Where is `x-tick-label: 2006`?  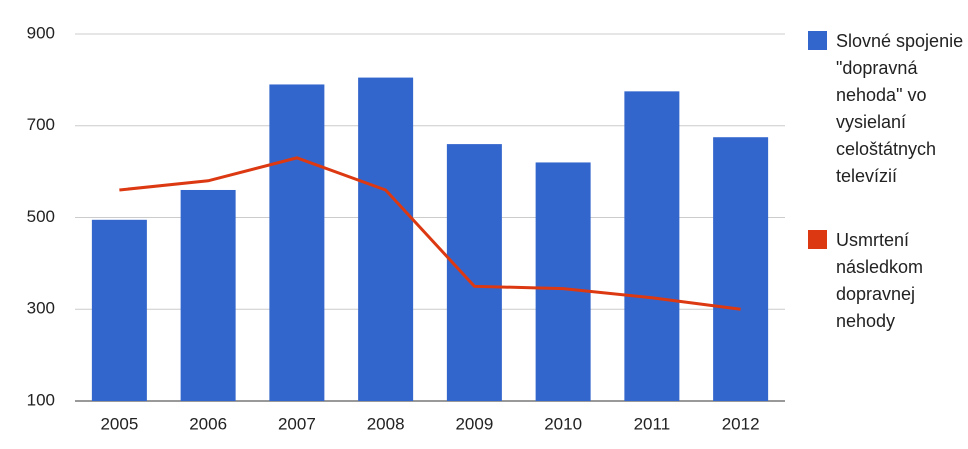 x-tick-label: 2006 is located at coordinates (208, 423).